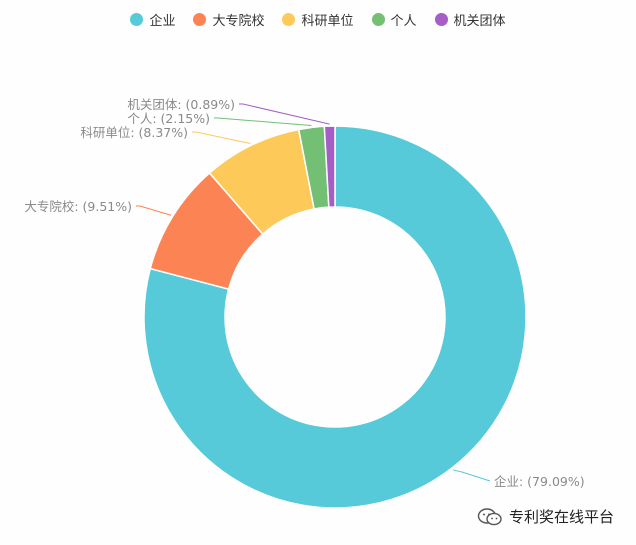  I want to click on watermark: 专利奖在线平台, so click(545, 516).